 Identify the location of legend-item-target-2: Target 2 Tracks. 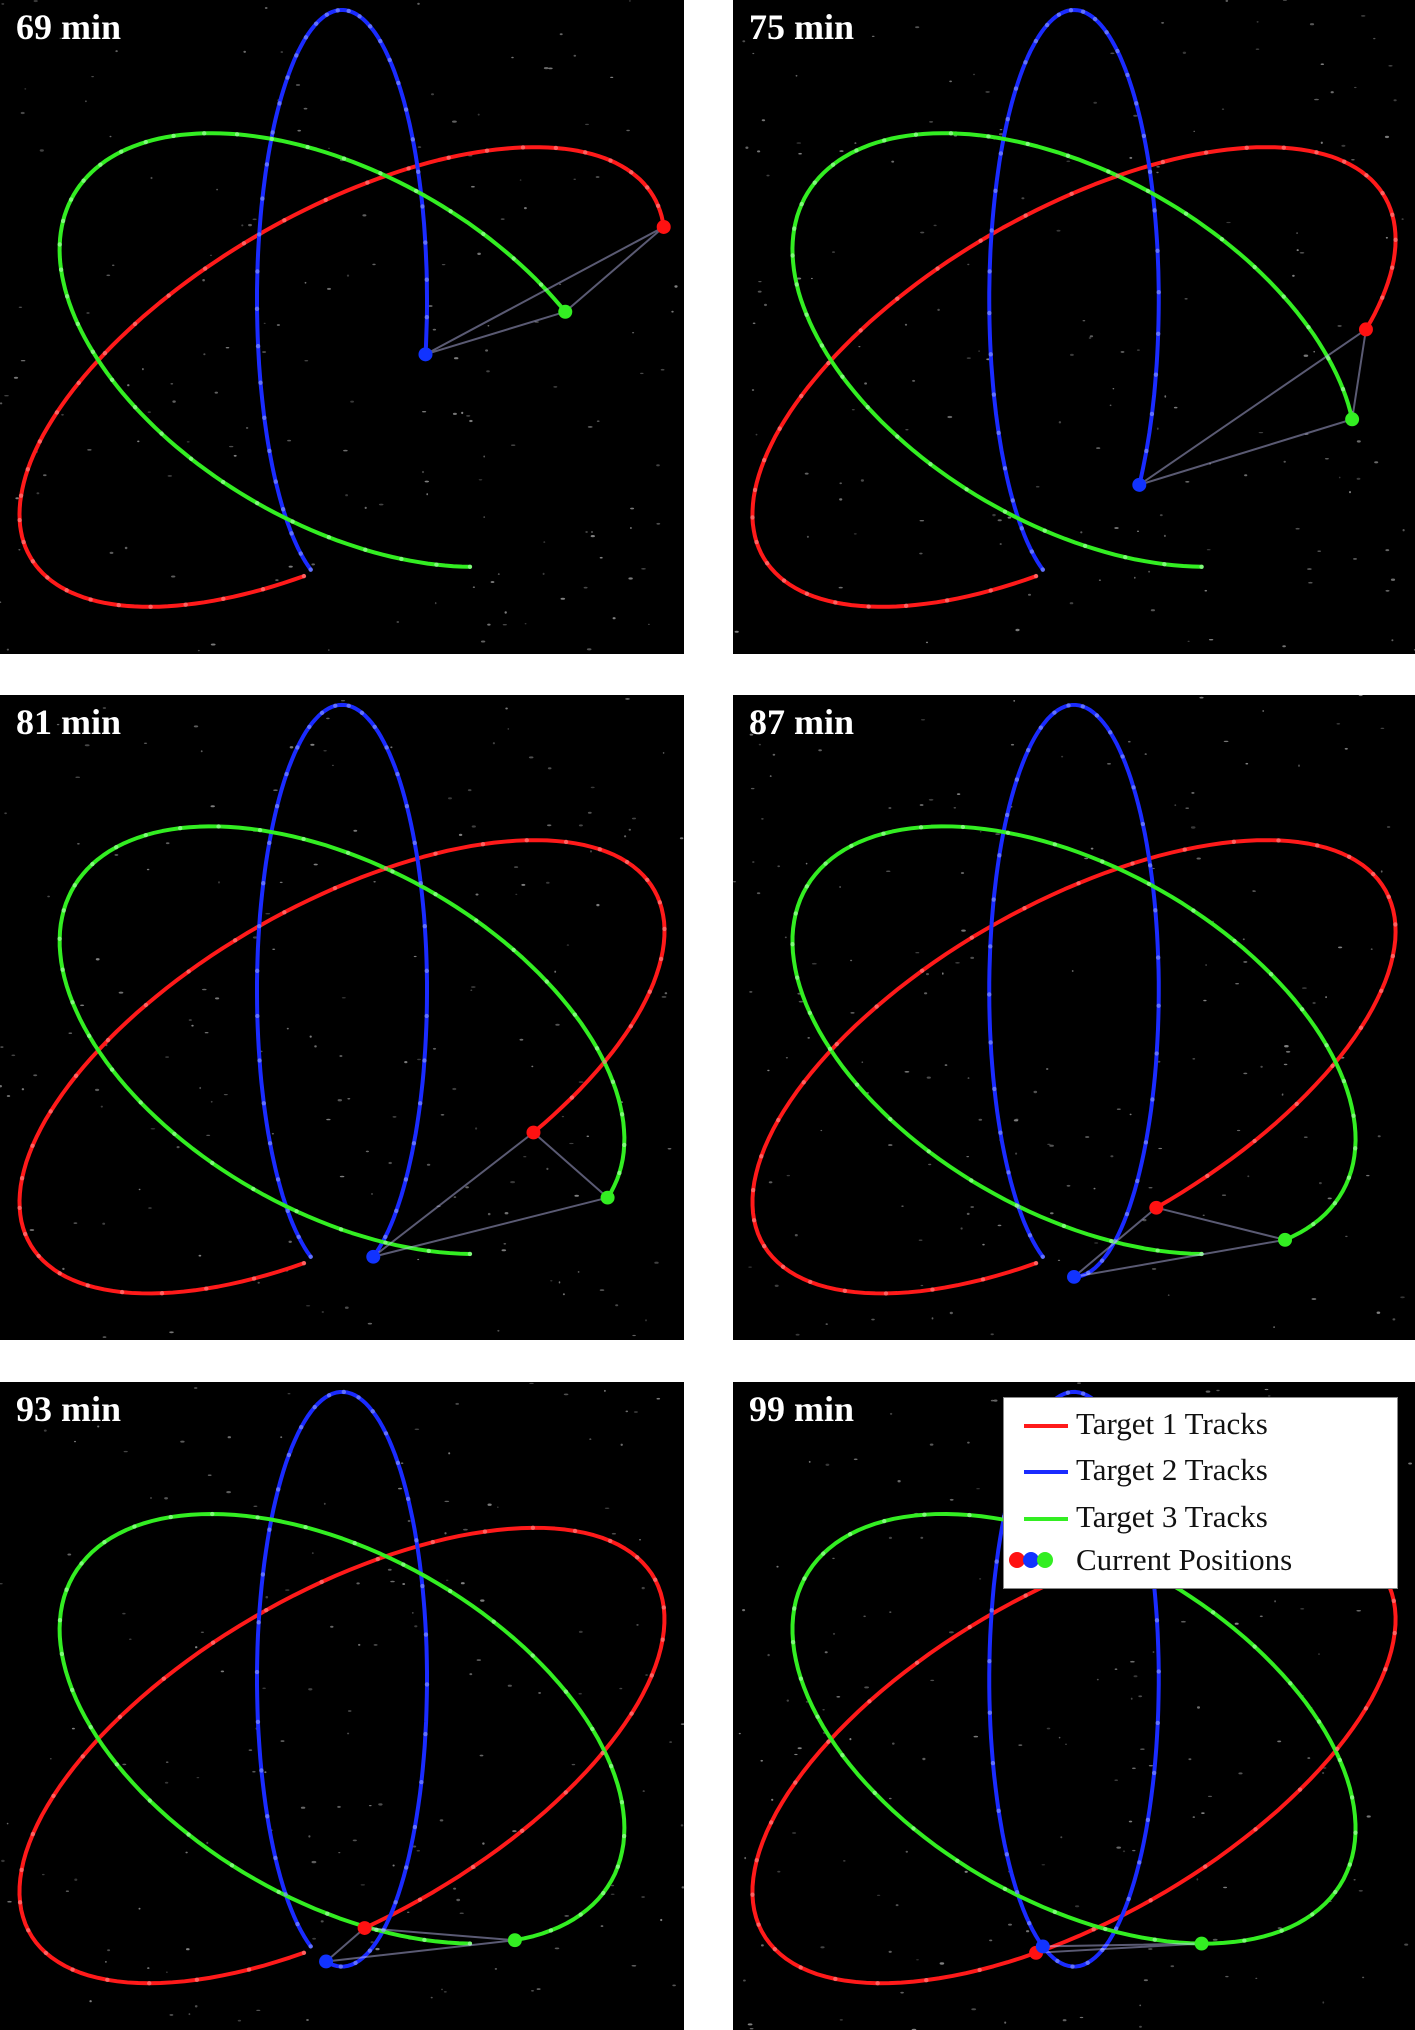
(1200, 1470).